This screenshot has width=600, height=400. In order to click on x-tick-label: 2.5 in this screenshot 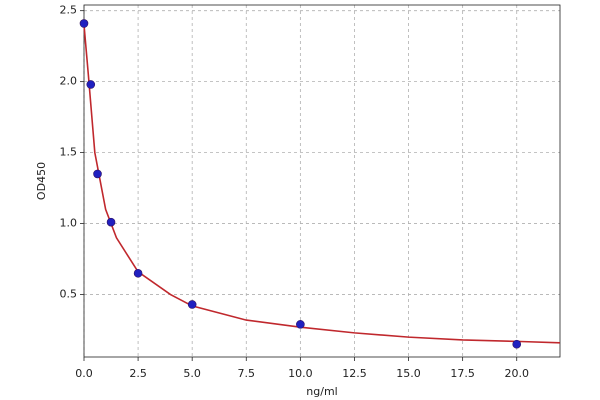, I will do `click(138, 373)`.